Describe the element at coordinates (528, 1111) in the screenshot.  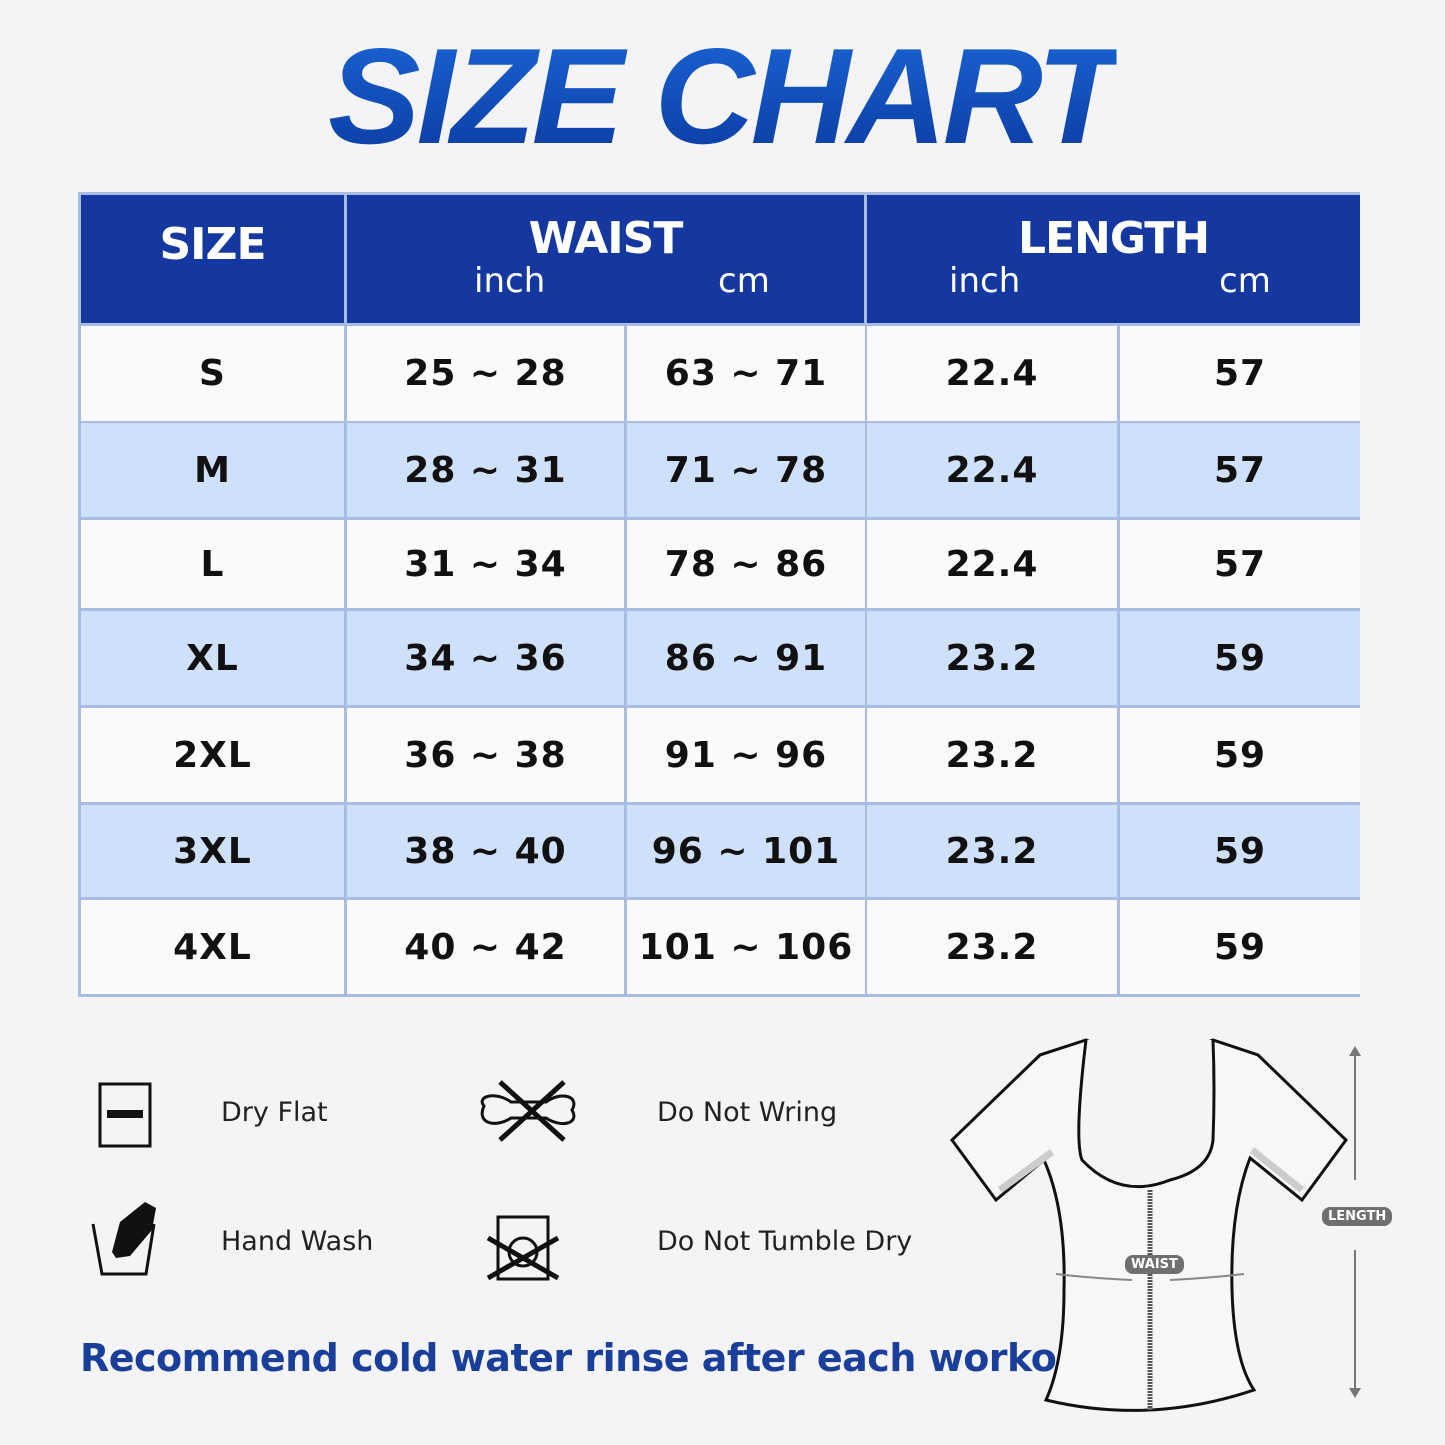
I see `do-not-wring-icon` at that location.